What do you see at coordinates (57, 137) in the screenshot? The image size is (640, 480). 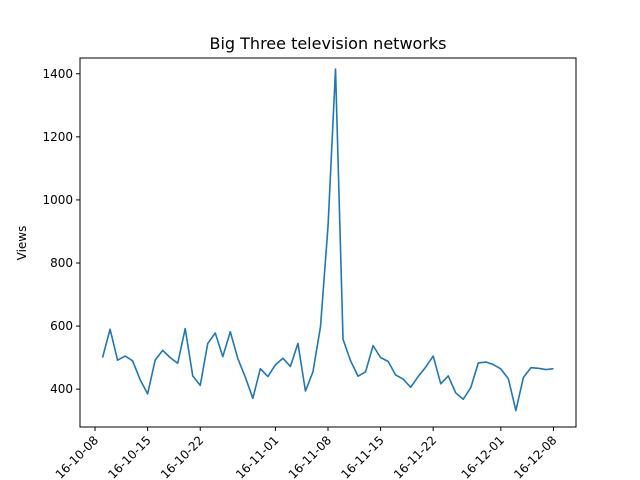 I see `y-tick-label: 1200` at bounding box center [57, 137].